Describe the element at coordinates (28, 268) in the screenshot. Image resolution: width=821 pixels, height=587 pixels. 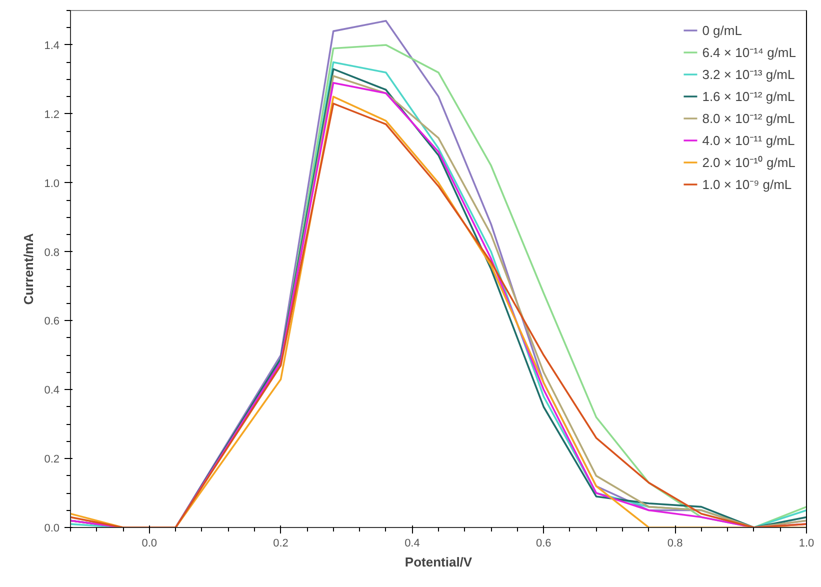
I see `y-axis-title: Current/mA` at that location.